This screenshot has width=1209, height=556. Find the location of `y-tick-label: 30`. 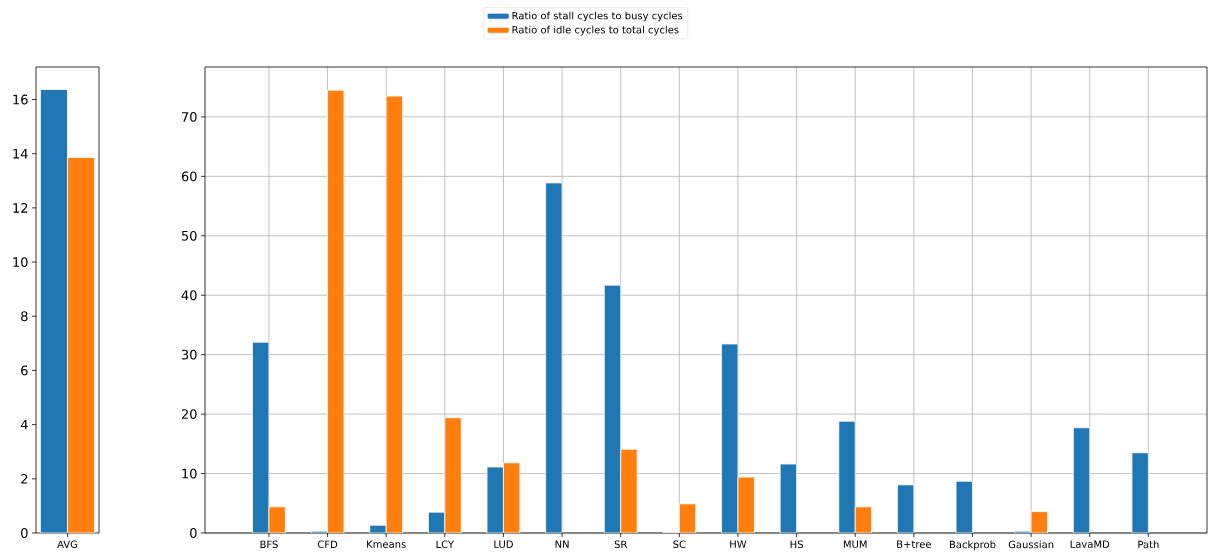

y-tick-label: 30 is located at coordinates (189, 354).